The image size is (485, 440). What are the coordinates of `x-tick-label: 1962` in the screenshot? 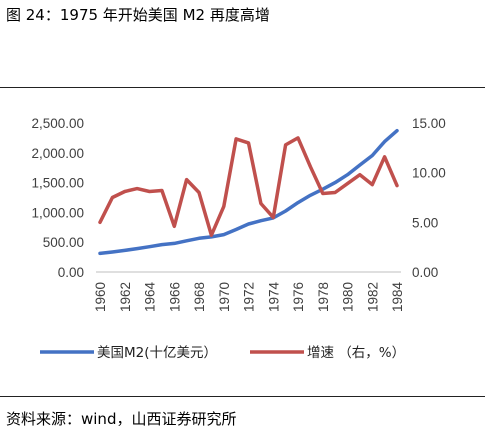 It's located at (125, 297).